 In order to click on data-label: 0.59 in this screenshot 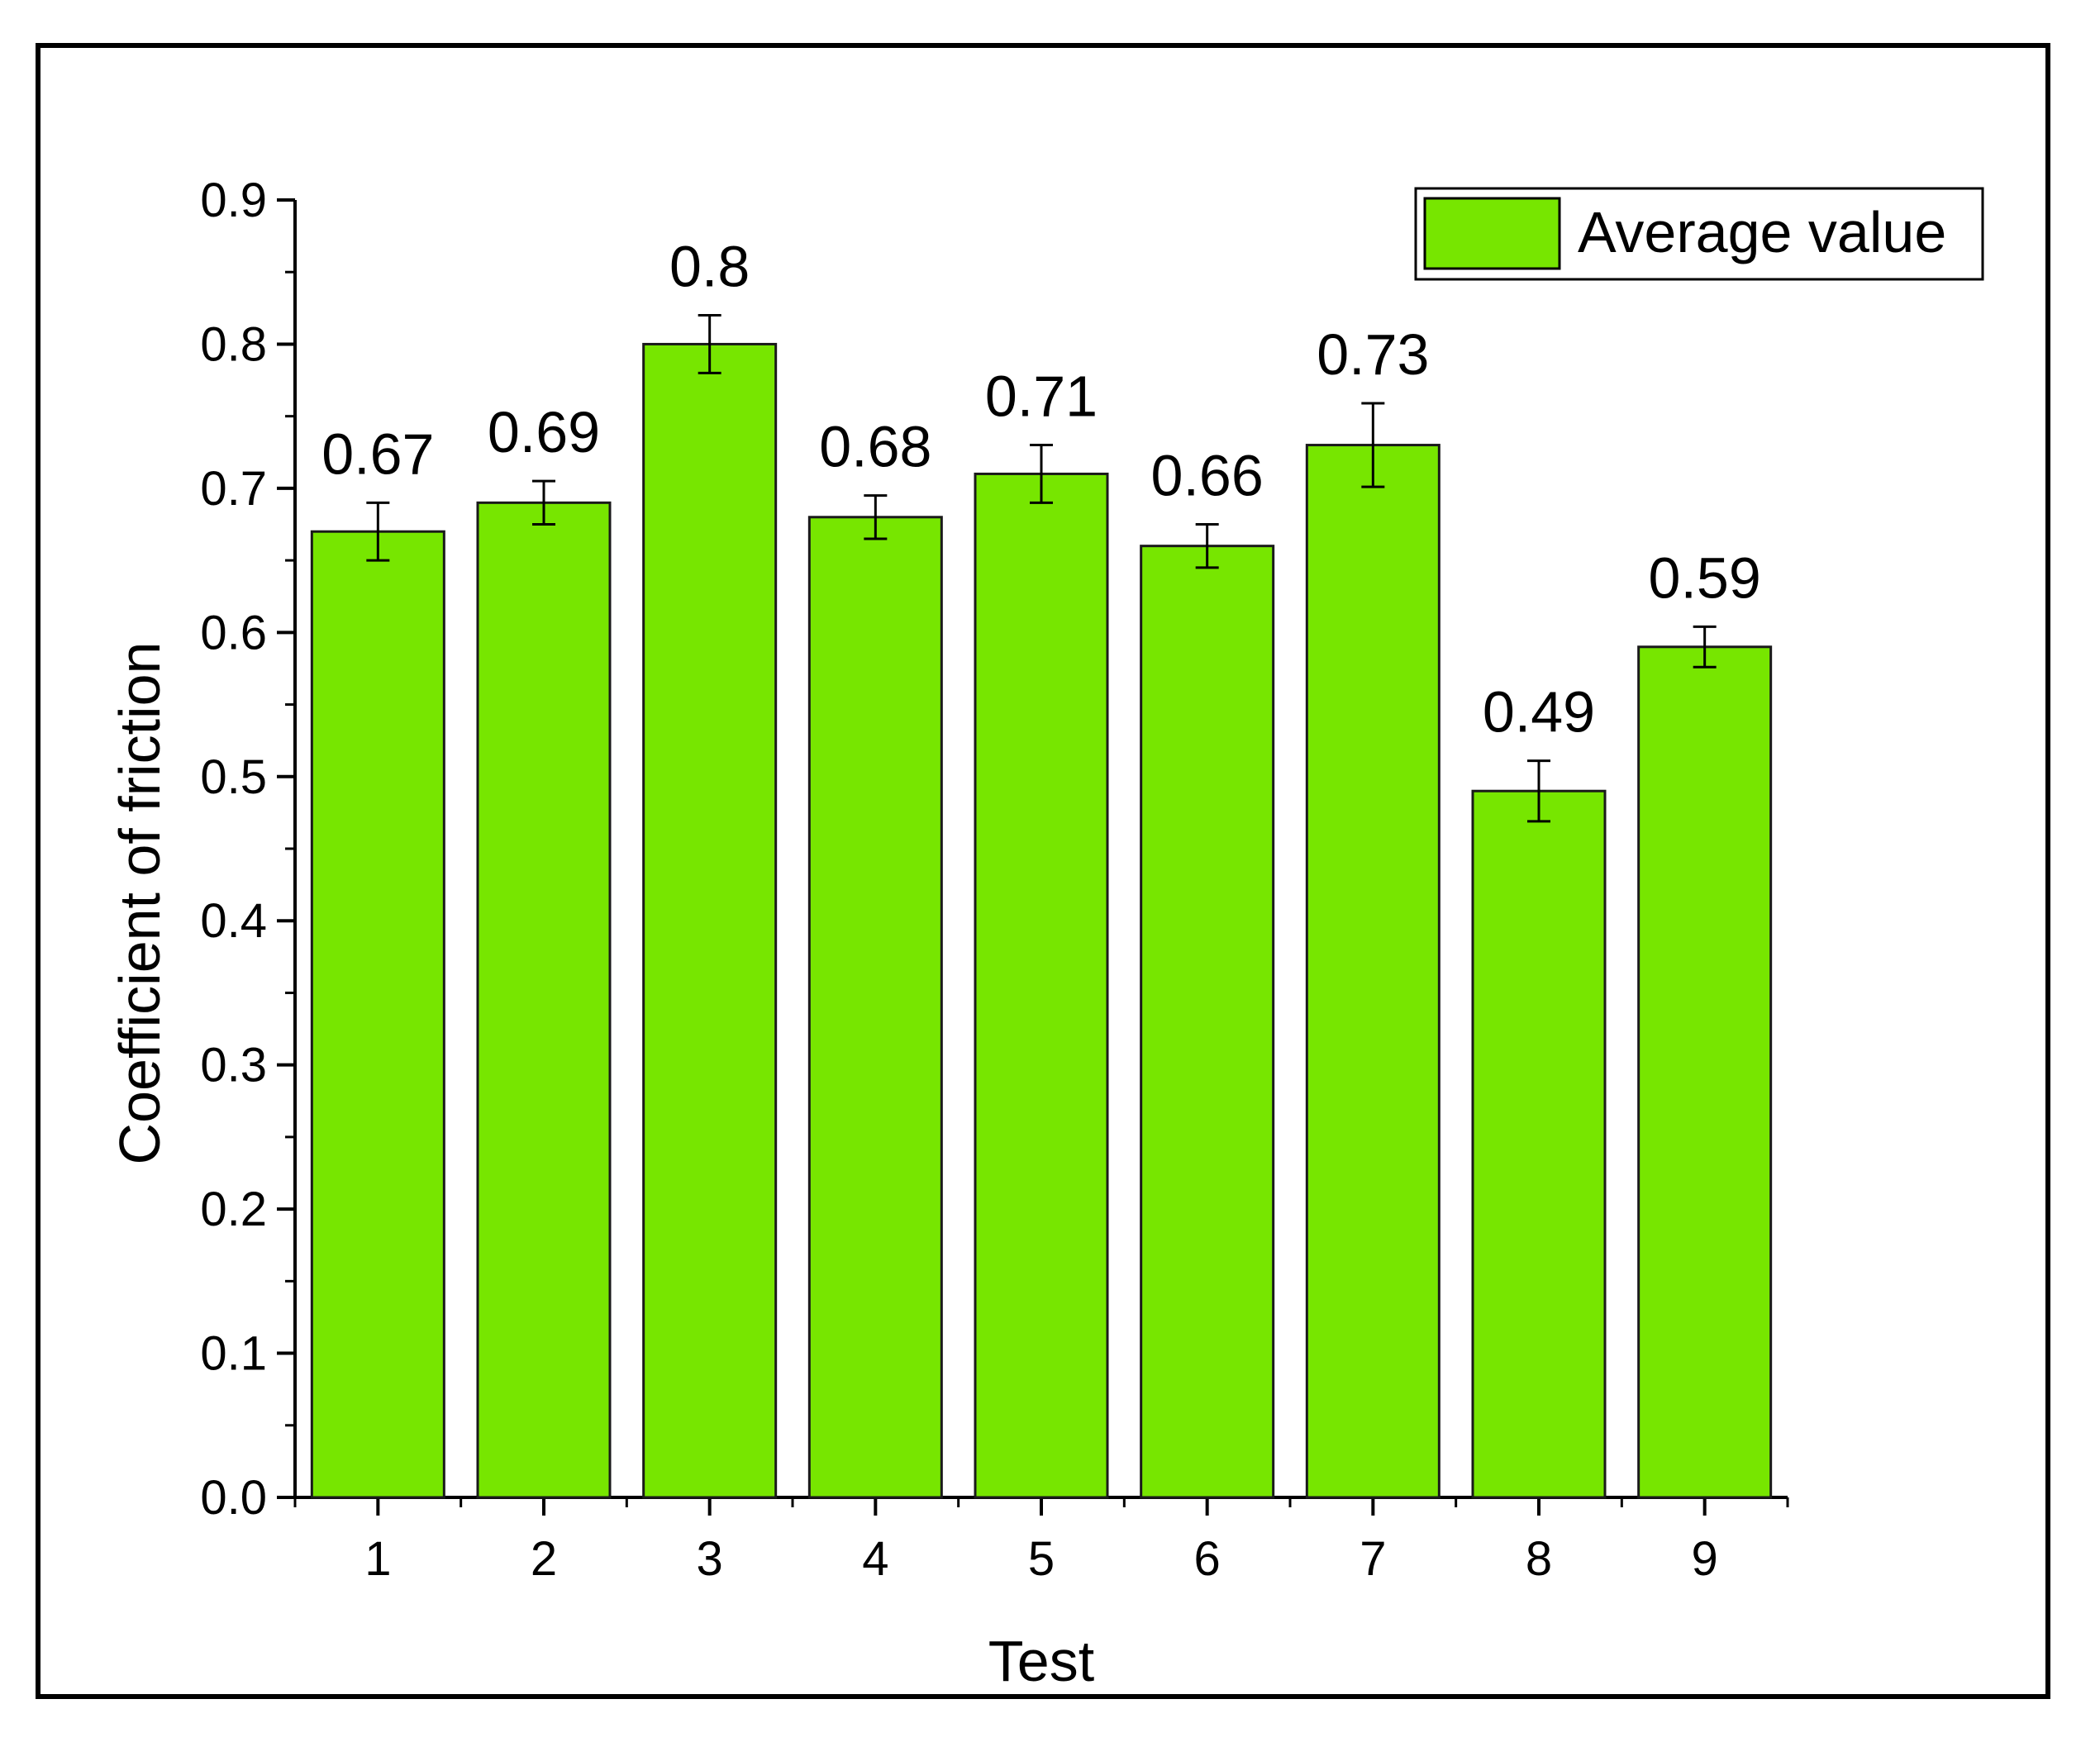, I will do `click(1705, 577)`.